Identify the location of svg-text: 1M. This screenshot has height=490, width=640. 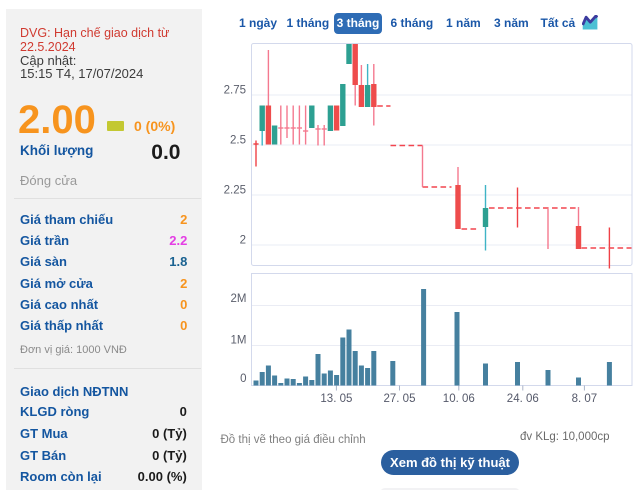
(239, 341).